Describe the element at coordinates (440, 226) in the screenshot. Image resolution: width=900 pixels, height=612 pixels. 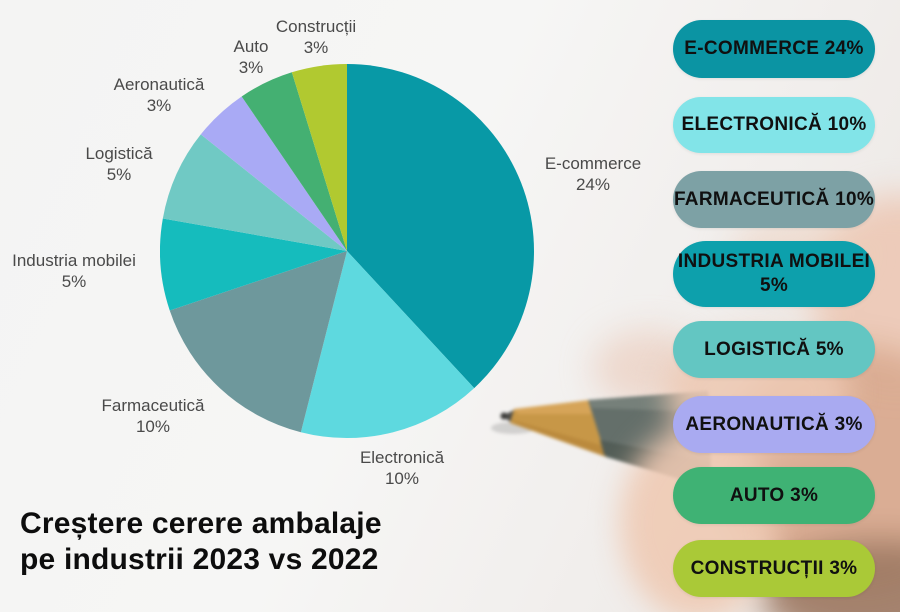
I see `pie-slice-e-commerce` at that location.